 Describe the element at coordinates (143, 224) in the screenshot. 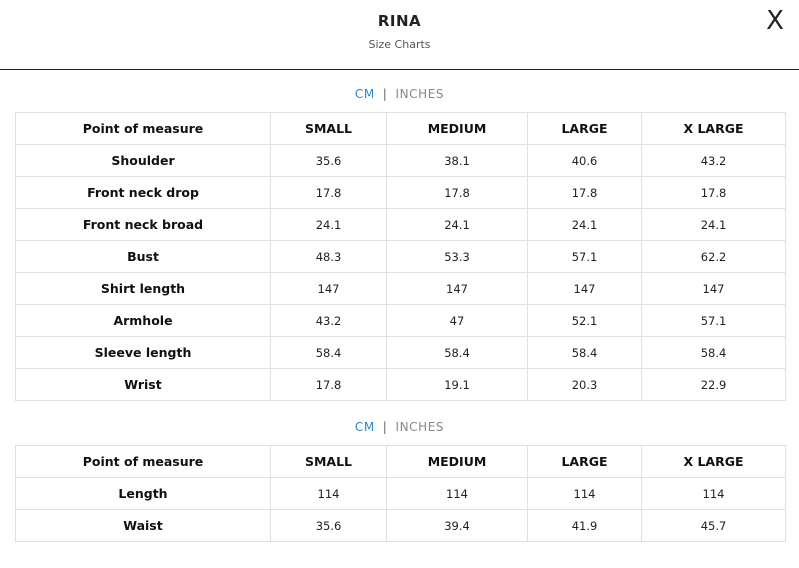

I see `row-label: Front neck broad` at that location.